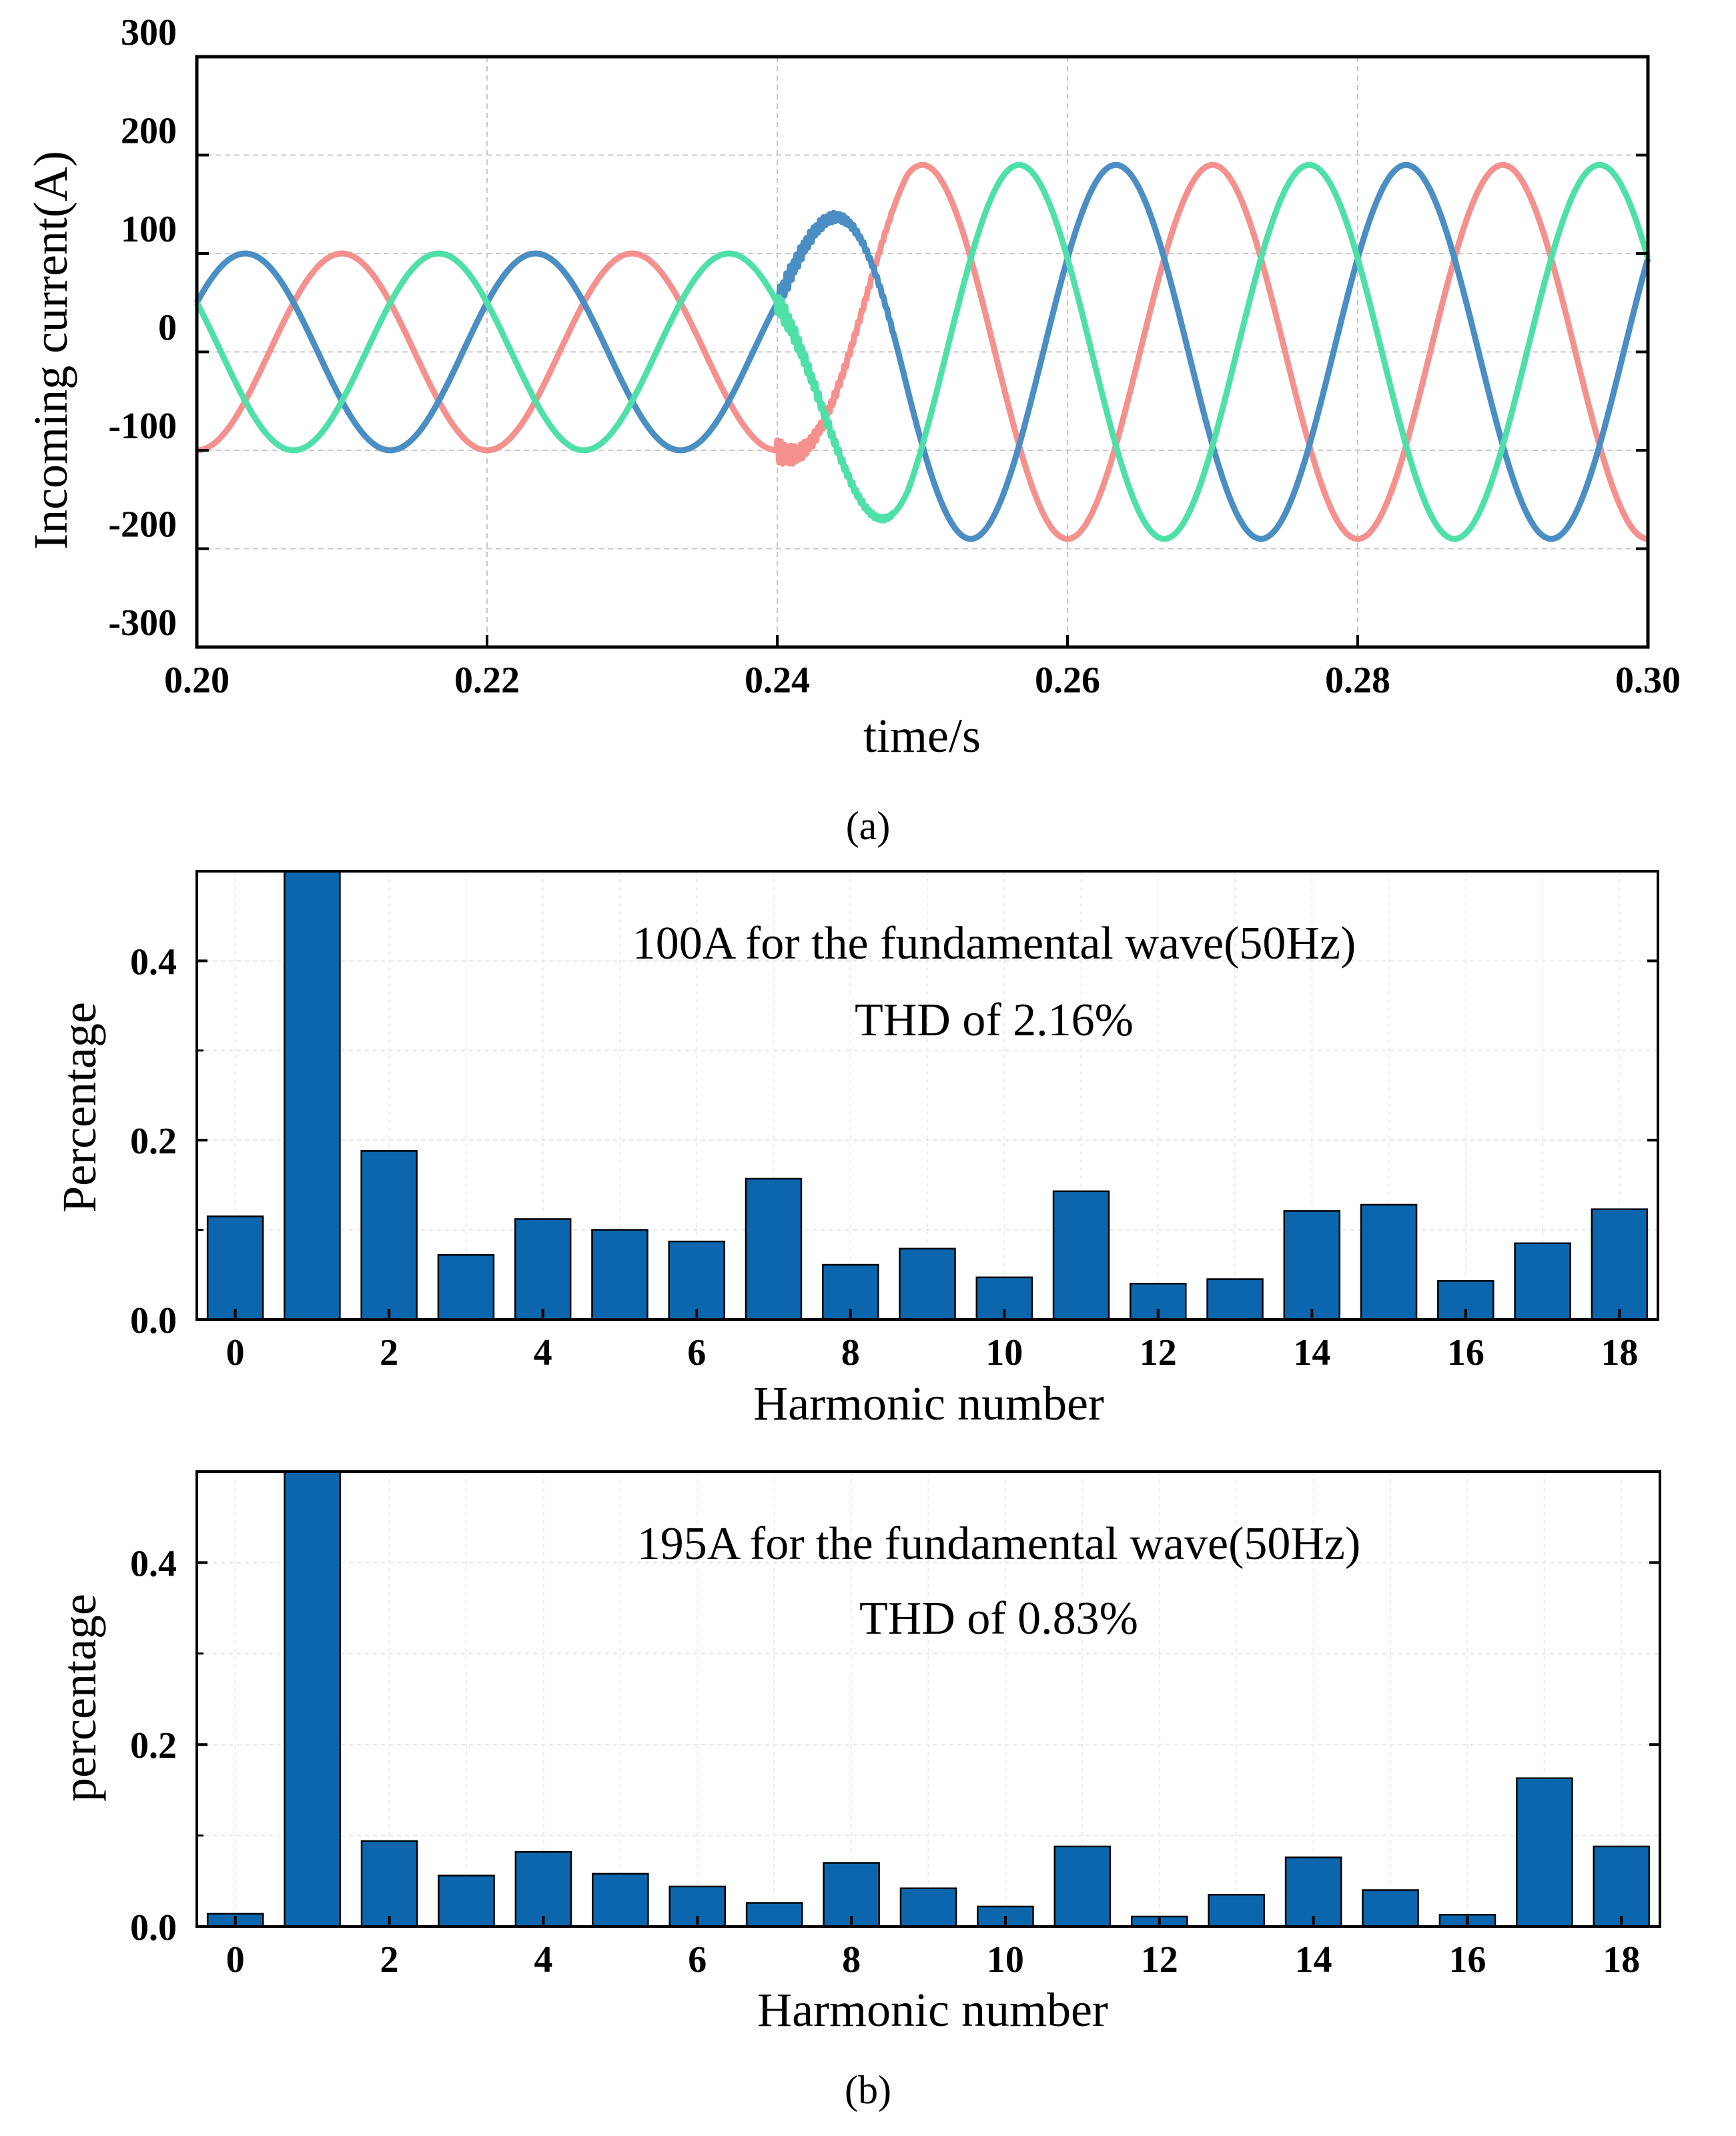  Describe the element at coordinates (851, 1353) in the screenshot. I see `b1-xtick-label: 8` at that location.